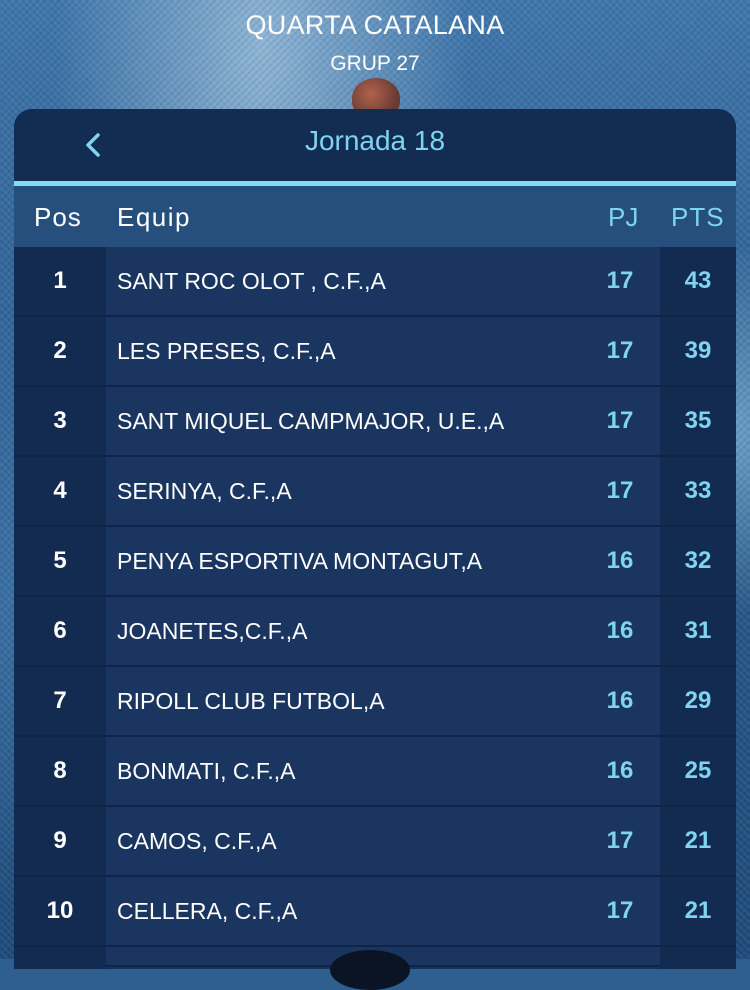  What do you see at coordinates (94, 145) in the screenshot?
I see `chevron-left-icon` at bounding box center [94, 145].